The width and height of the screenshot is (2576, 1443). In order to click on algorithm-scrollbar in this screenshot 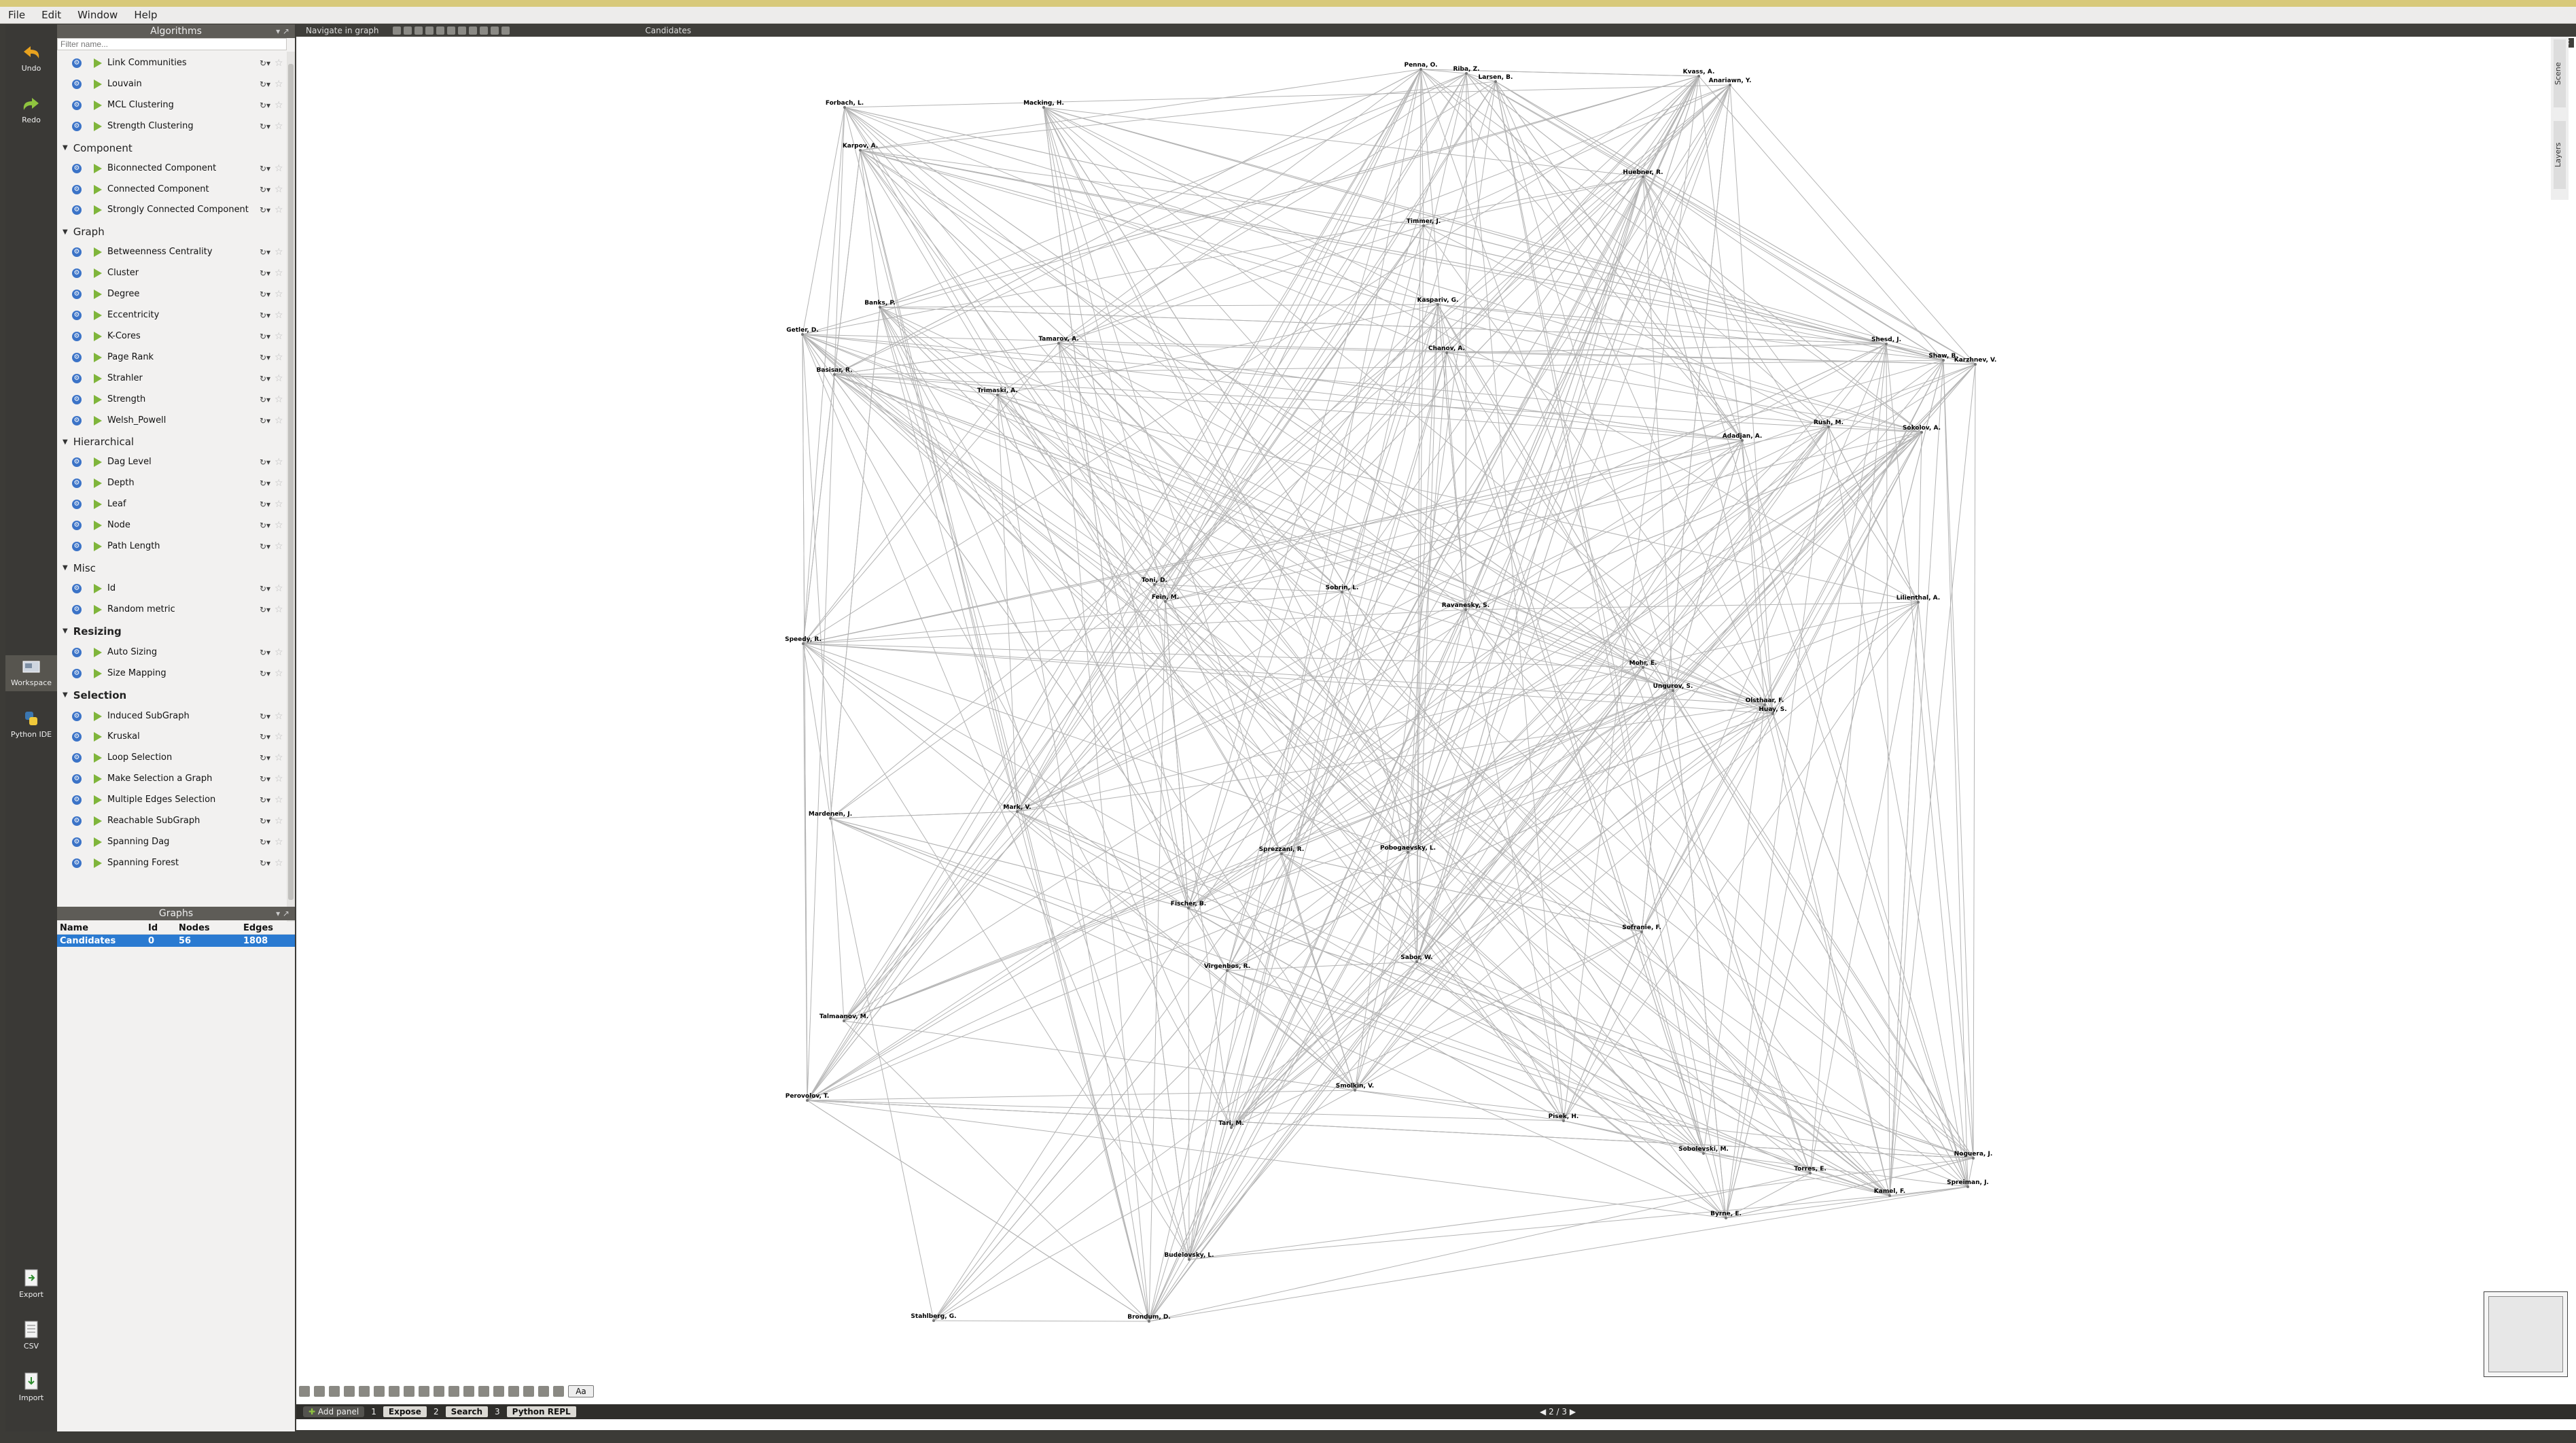, I will do `click(291, 488)`.